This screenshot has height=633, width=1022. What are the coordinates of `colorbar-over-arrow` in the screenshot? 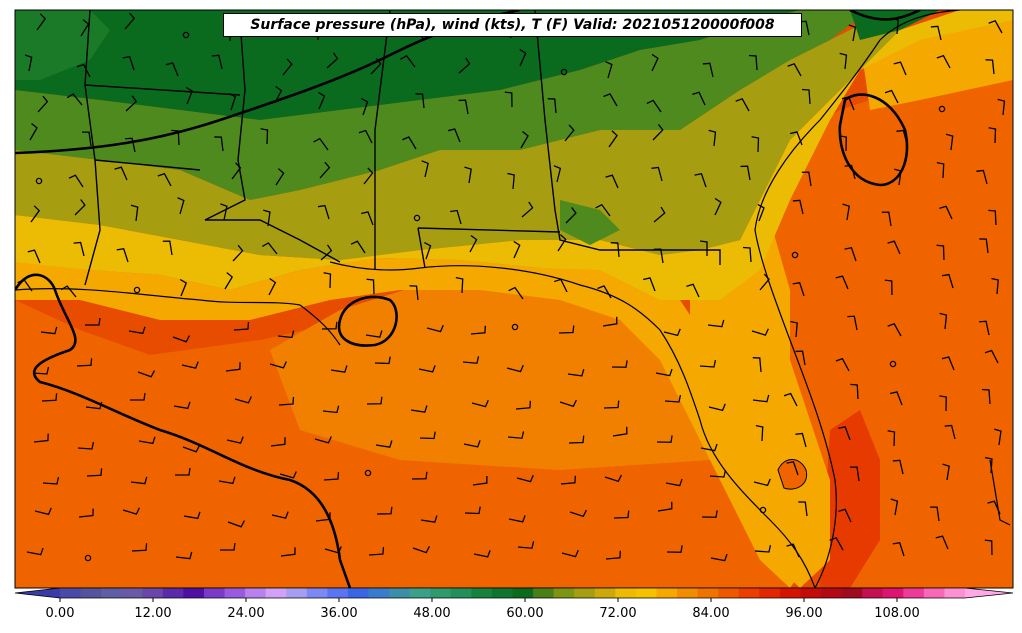 It's located at (989, 593).